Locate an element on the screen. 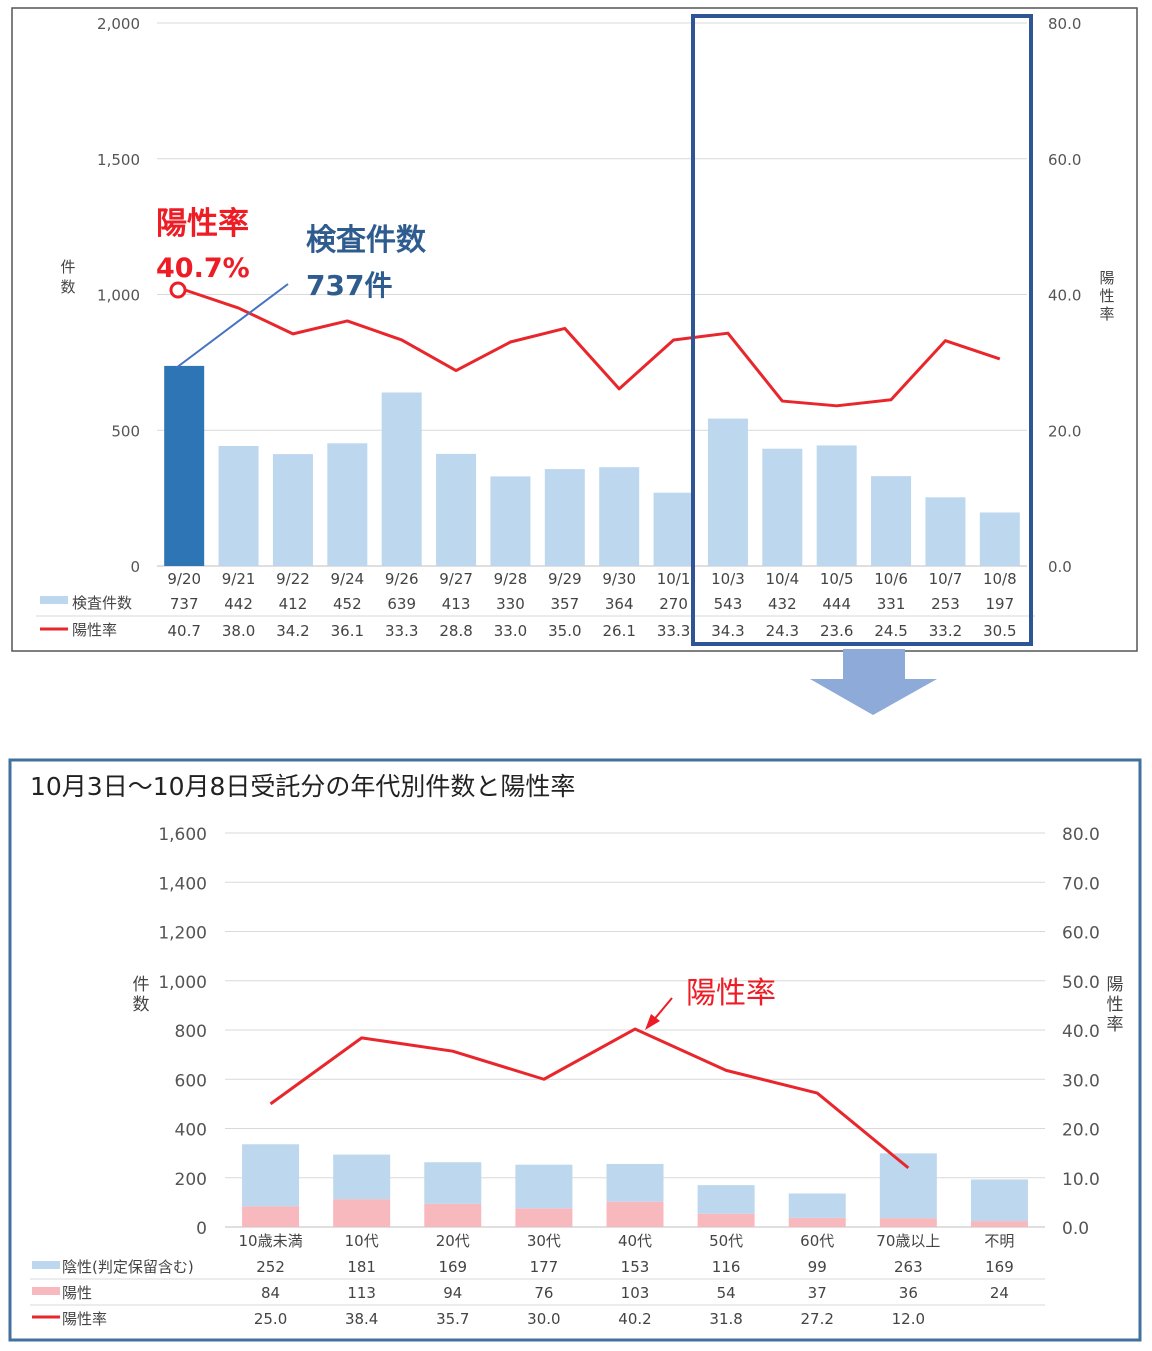 The image size is (1152, 1351). chart-2-table-rate-value: 40.2 is located at coordinates (634, 1319).